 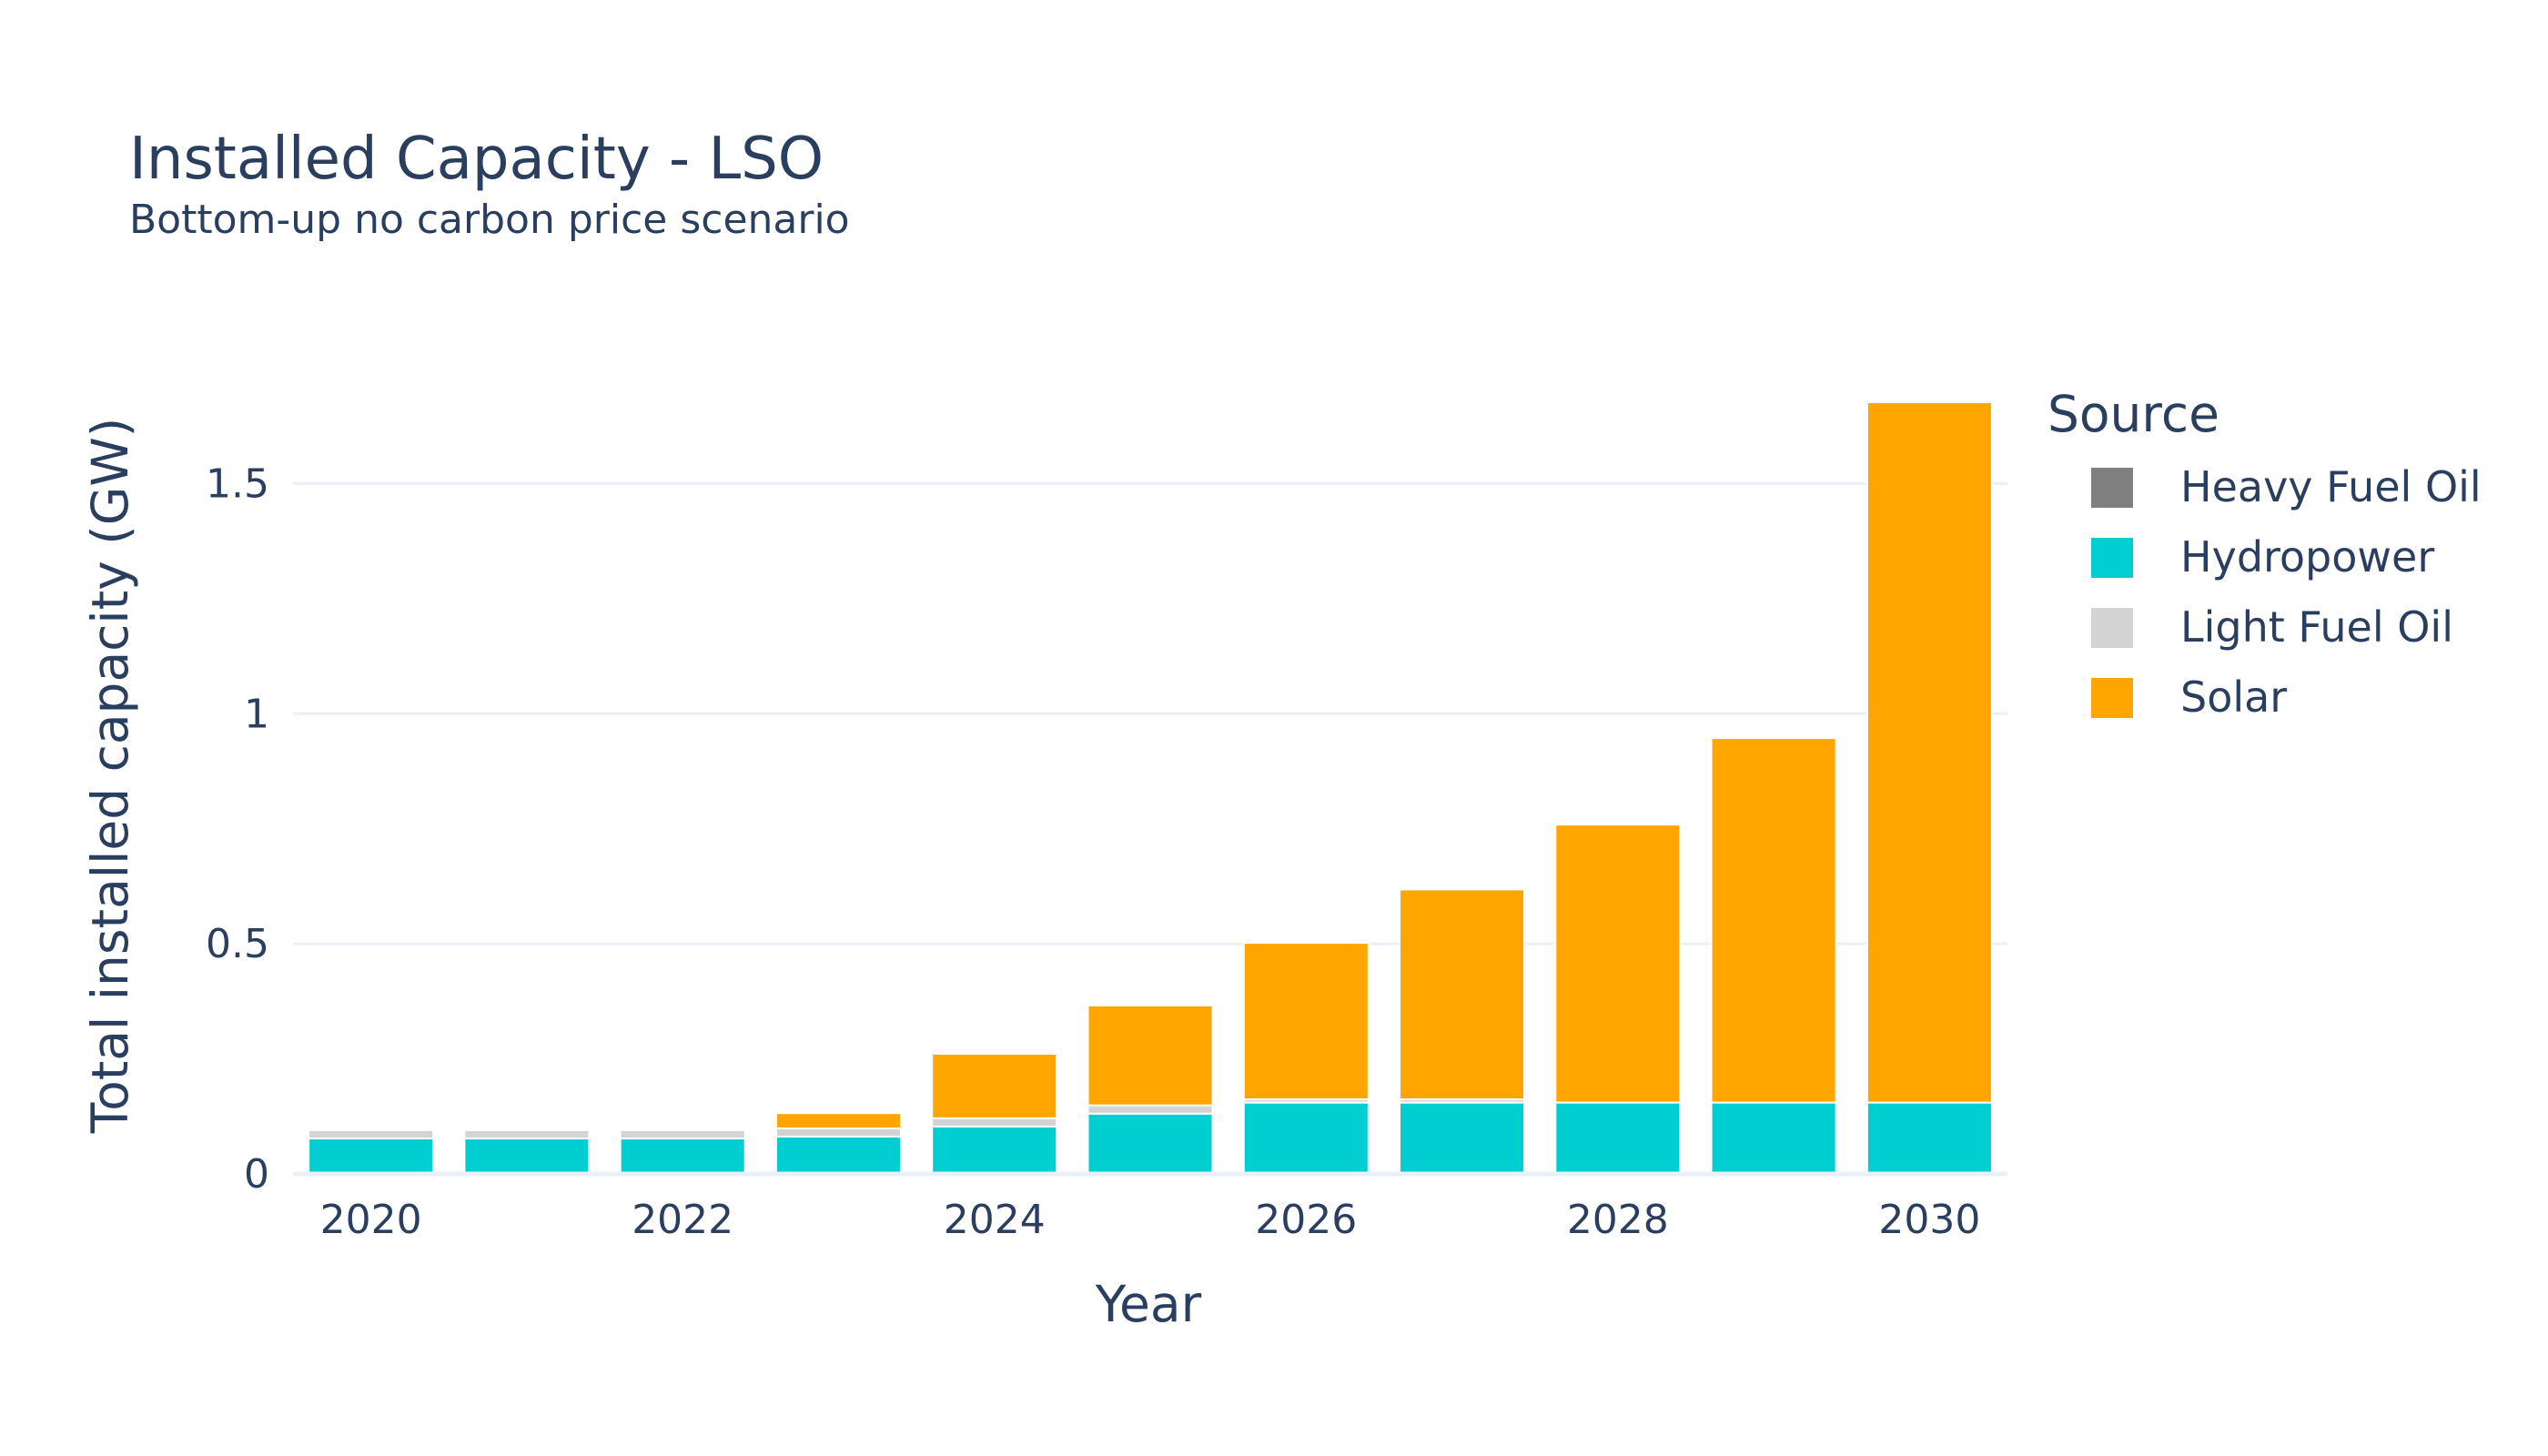 I want to click on bar-hydropower-2023, so click(x=838, y=1155).